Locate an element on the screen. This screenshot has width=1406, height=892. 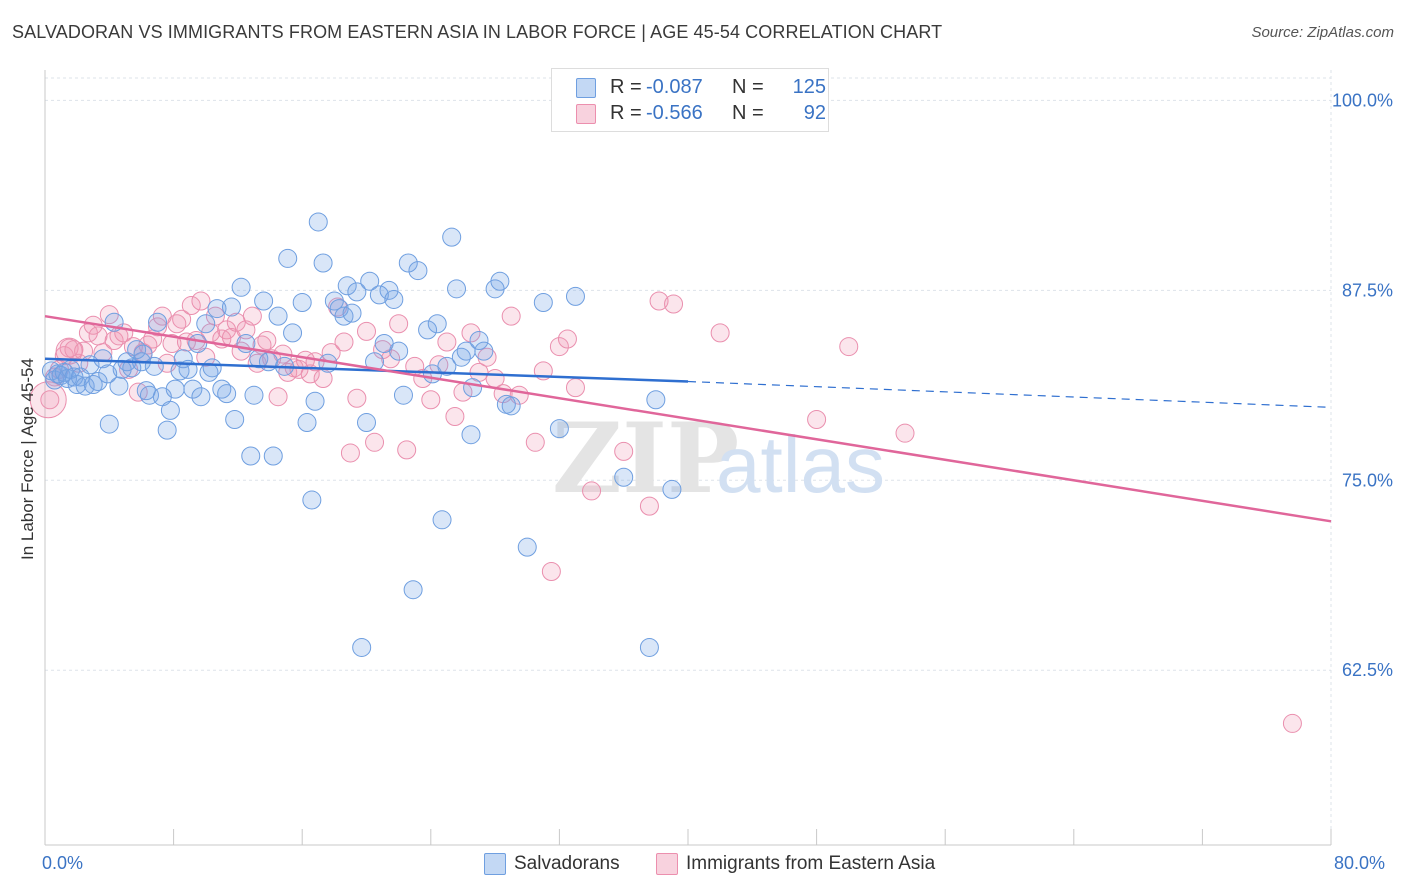
y-axis-label: In Labor Force | Age 45-54 is located at coordinates (27, 459).